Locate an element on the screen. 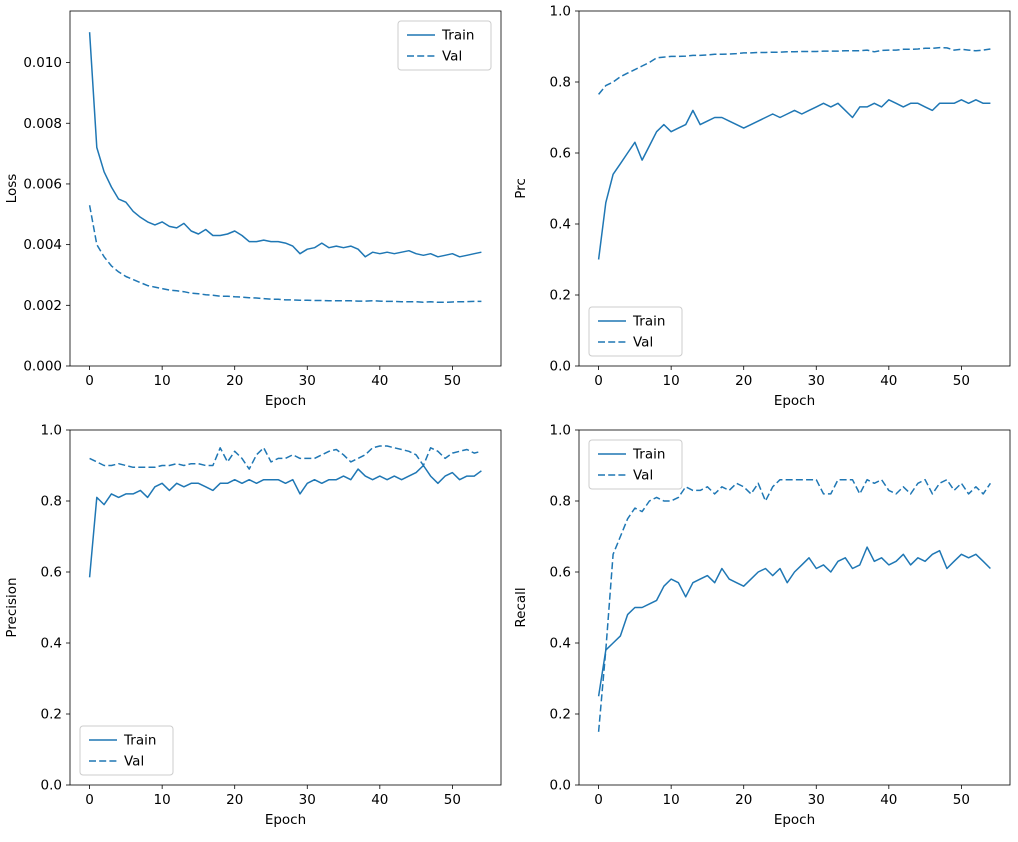 The image size is (1018, 842). svg-text: 0.004 is located at coordinates (42, 245).